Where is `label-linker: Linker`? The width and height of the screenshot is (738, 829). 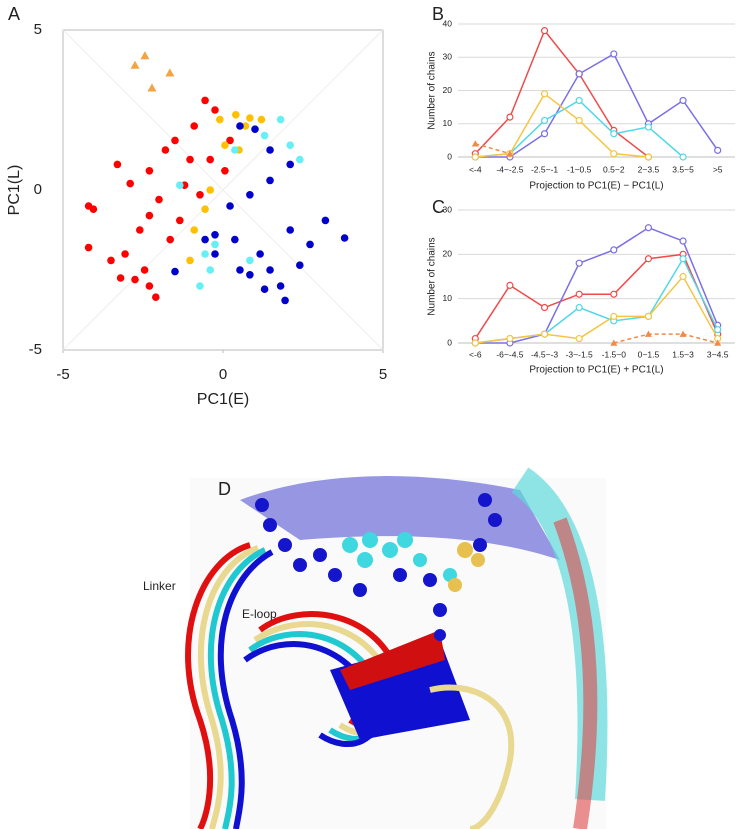 label-linker: Linker is located at coordinates (159, 586).